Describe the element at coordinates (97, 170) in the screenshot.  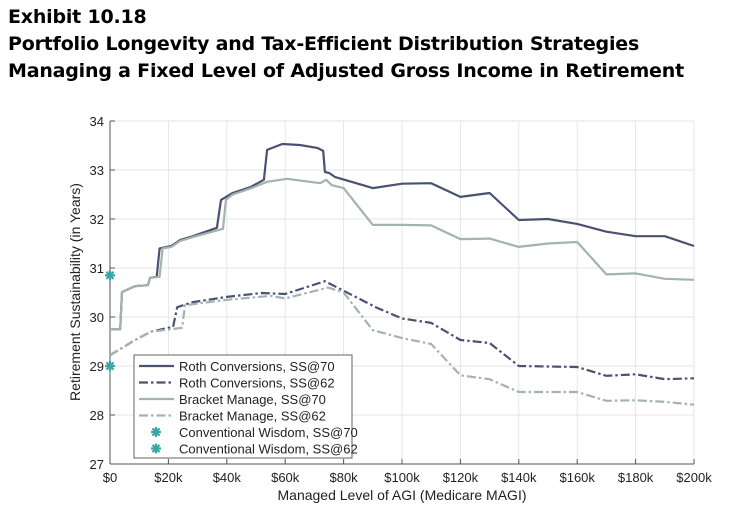
I see `y-tick-label: 33` at that location.